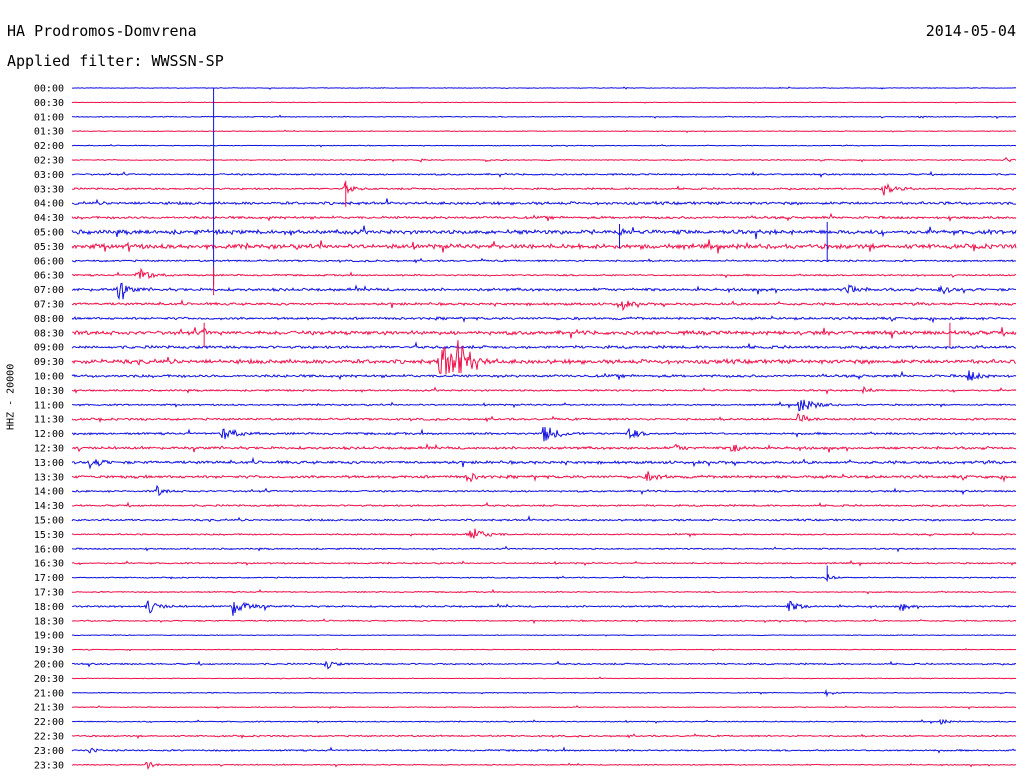 The image size is (1024, 780). I want to click on row-time-label: 10:30, so click(49, 391).